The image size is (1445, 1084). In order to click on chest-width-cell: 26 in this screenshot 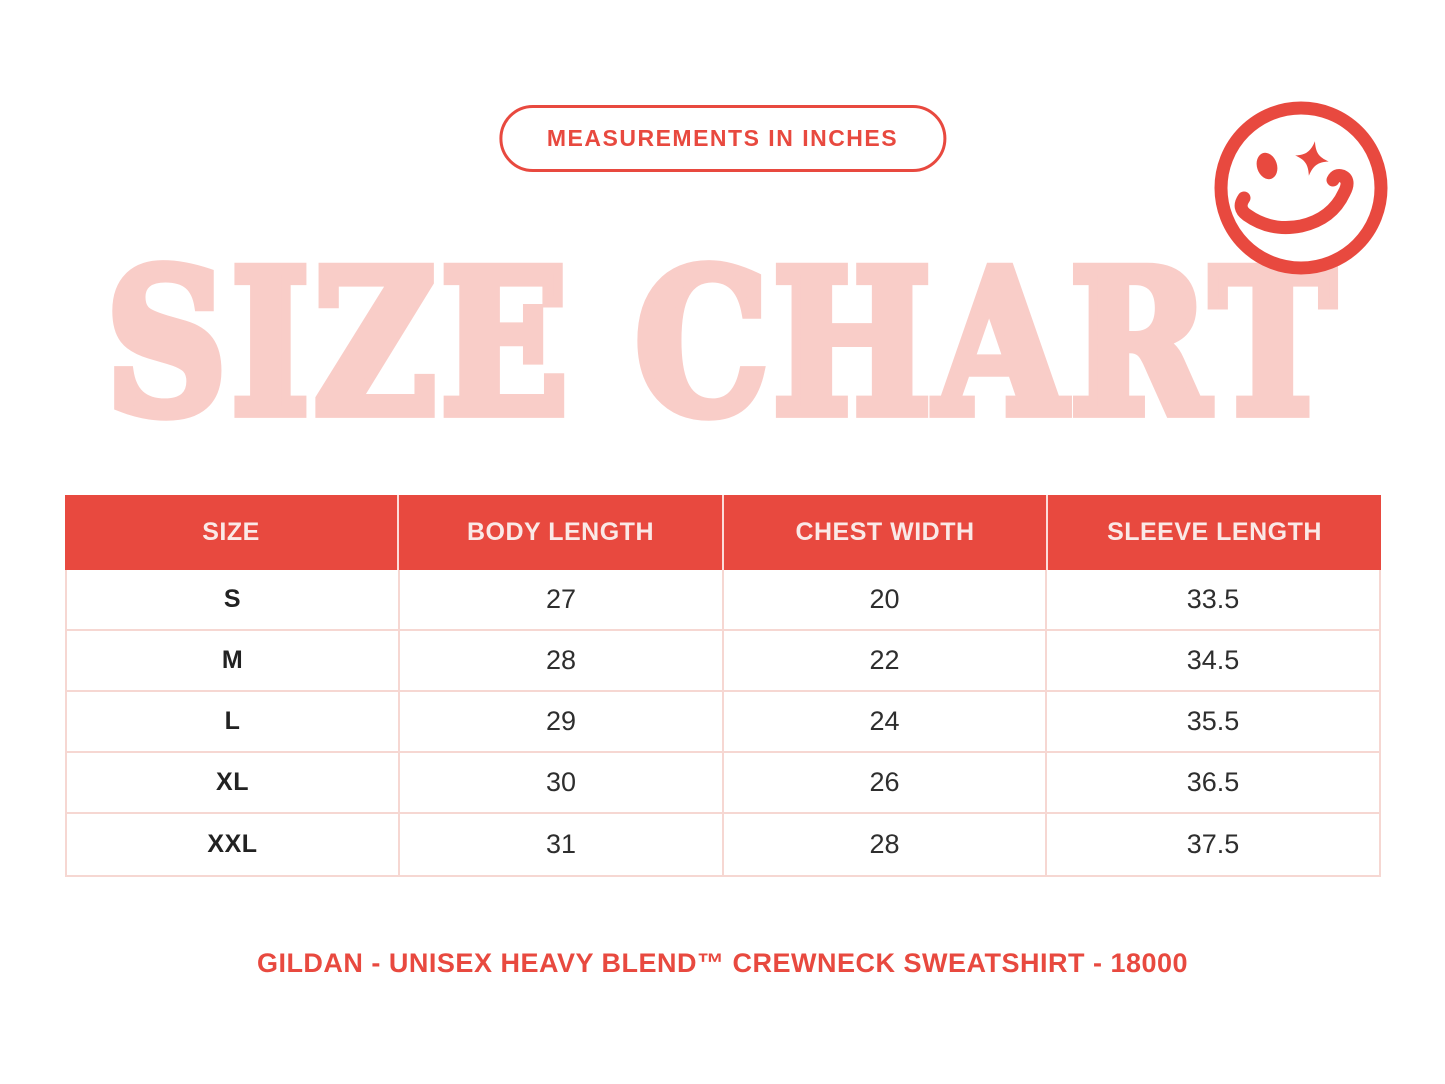, I will do `click(885, 782)`.